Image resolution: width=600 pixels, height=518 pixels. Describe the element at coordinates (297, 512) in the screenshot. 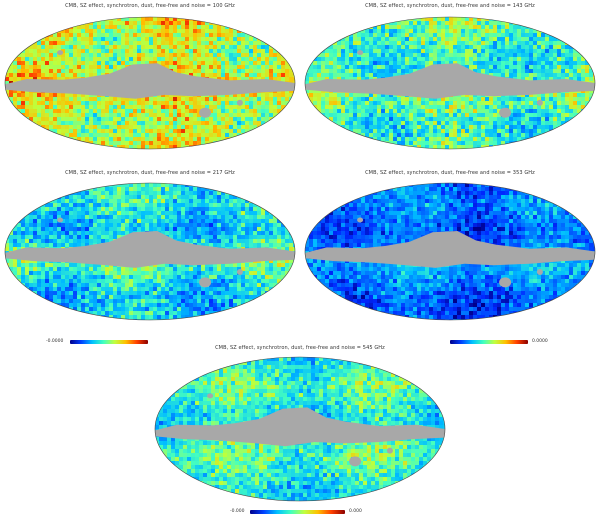

I see `colorbar-bottom` at that location.